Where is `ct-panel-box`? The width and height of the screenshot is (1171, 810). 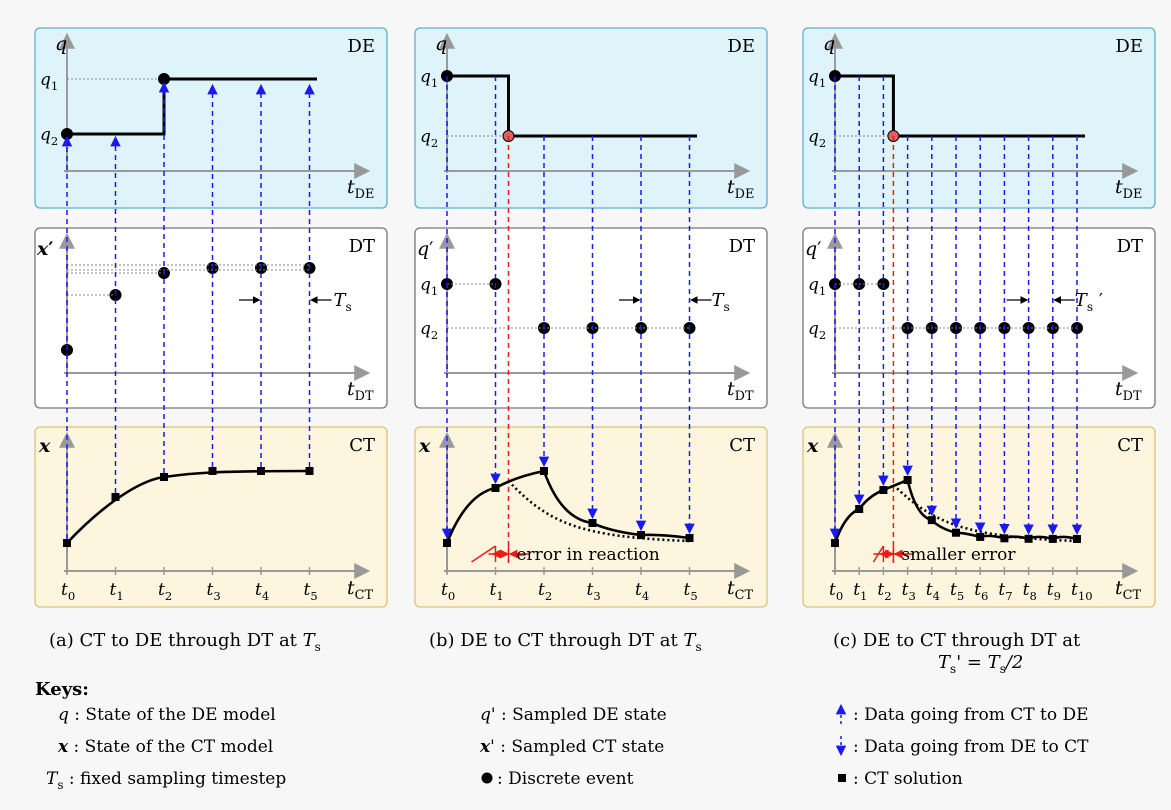 ct-panel-box is located at coordinates (979, 517).